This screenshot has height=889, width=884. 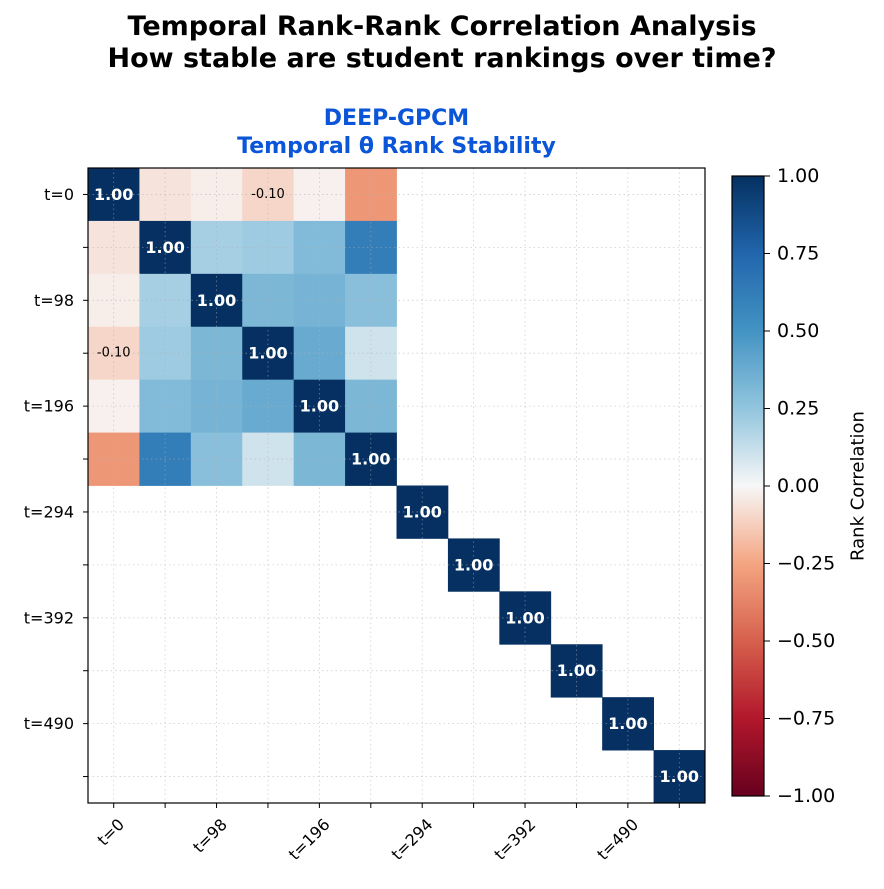 I want to click on colorbar-tick-label: −0.75, so click(x=806, y=719).